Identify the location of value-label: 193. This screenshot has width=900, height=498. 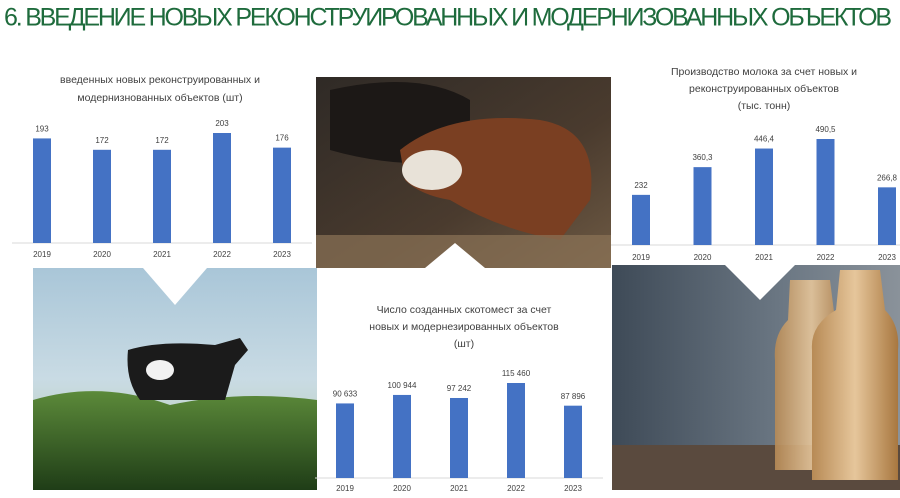
(42, 129).